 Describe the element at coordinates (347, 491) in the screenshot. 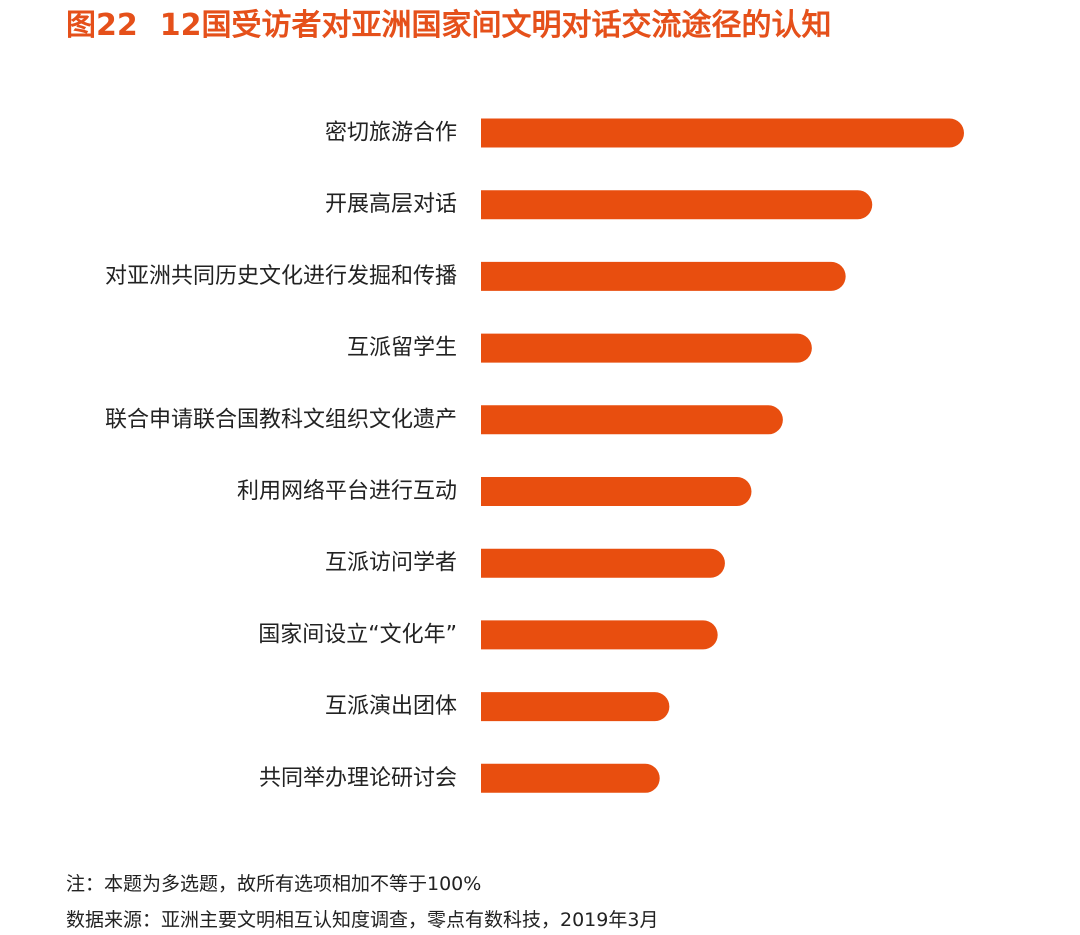

I see `category-label: 利用网络平台进行互动` at that location.